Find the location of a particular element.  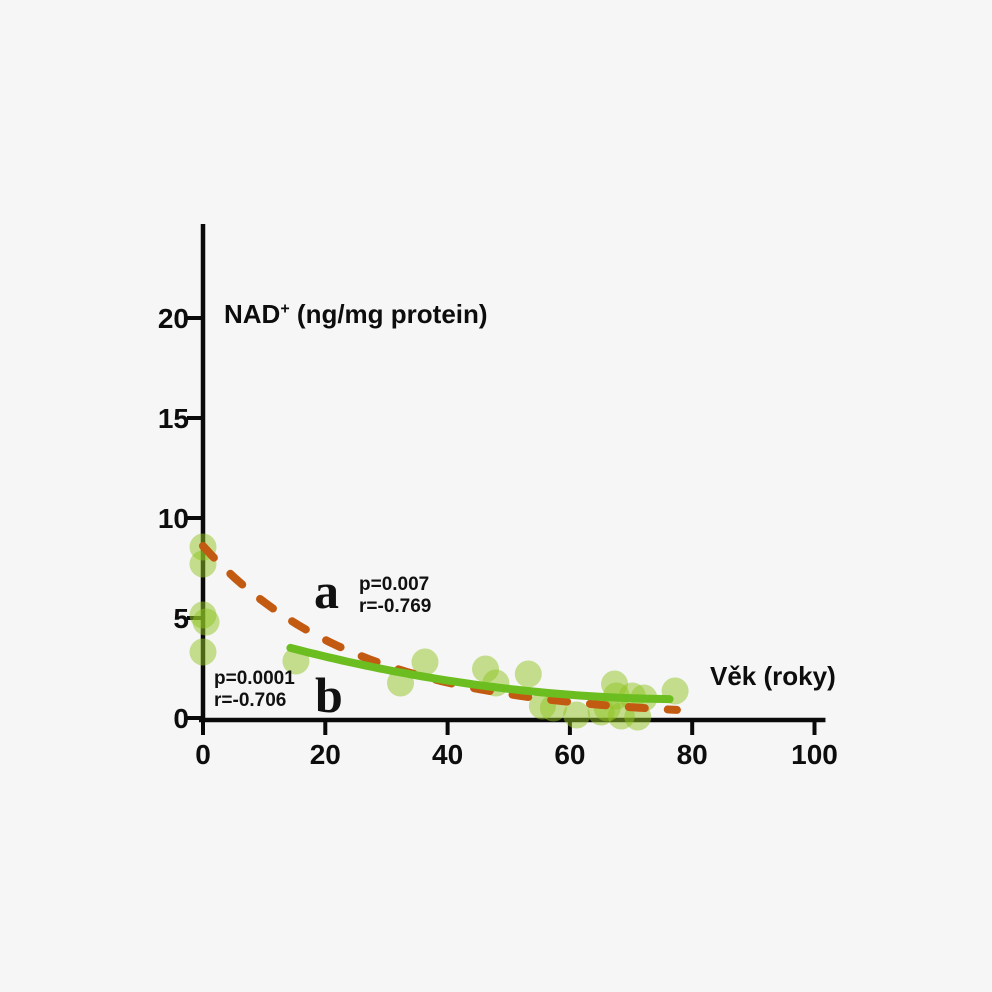

y-axis-title-rest: (ng/mg protein) is located at coordinates (388, 314).